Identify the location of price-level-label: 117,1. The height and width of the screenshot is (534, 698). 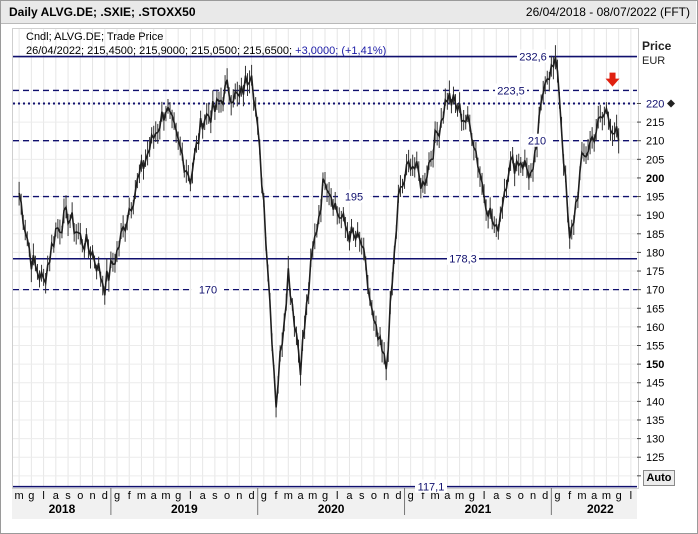
(431, 488).